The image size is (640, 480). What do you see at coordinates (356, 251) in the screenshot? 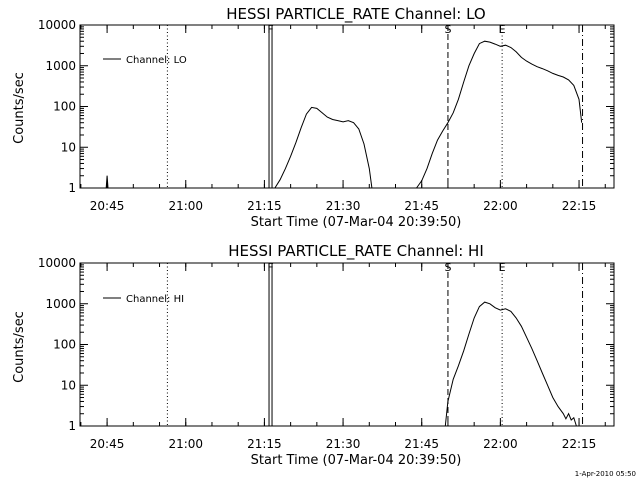
I see `chart-title: HESSI PARTICLE_RATE Channel: HI` at bounding box center [356, 251].